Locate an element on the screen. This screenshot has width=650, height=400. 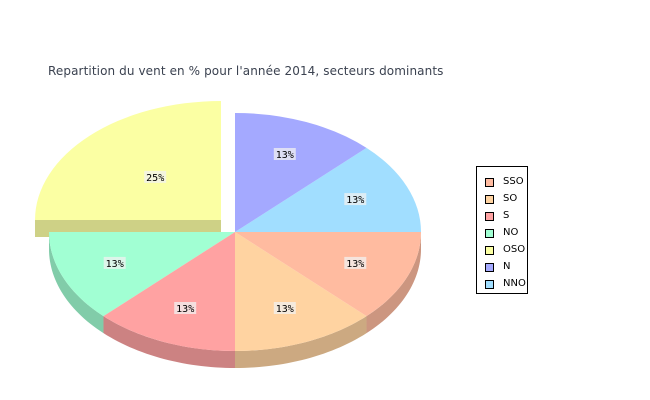
legend-label-sso: SSO is located at coordinates (513, 181).